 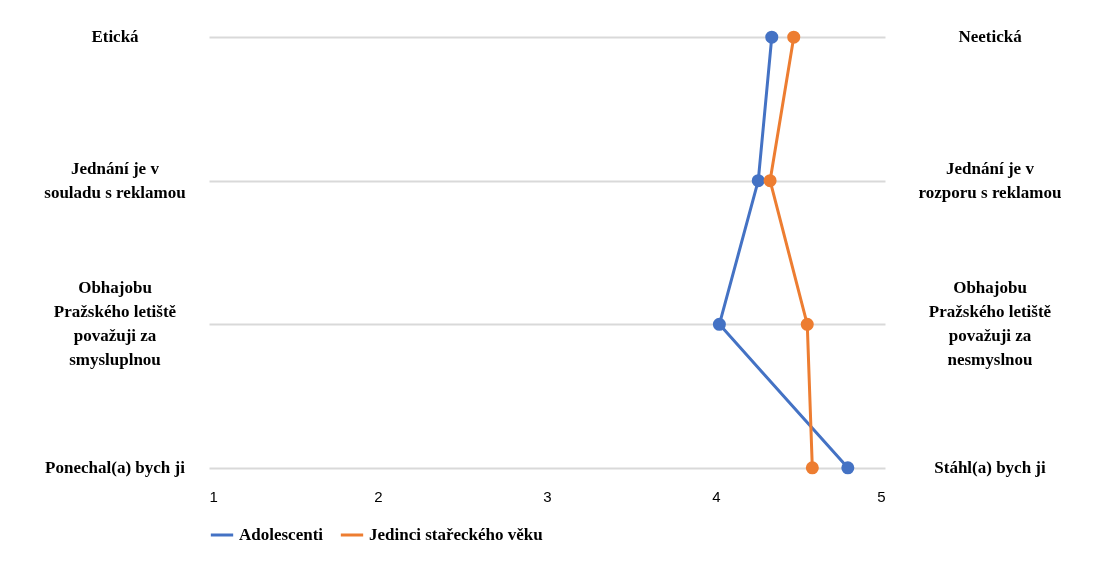 I want to click on y2-tick-label: Obhajobu Pražského letiště považuji za nesmyslnou, so click(x=990, y=324).